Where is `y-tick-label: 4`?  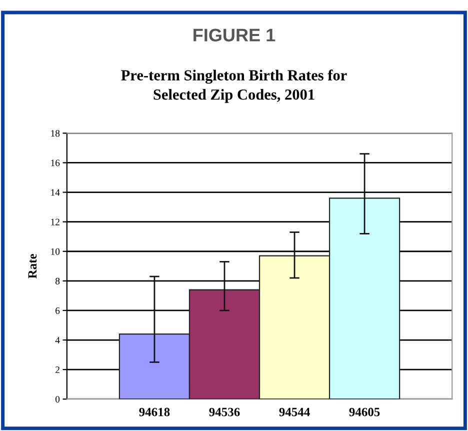
y-tick-label: 4 is located at coordinates (57, 340).